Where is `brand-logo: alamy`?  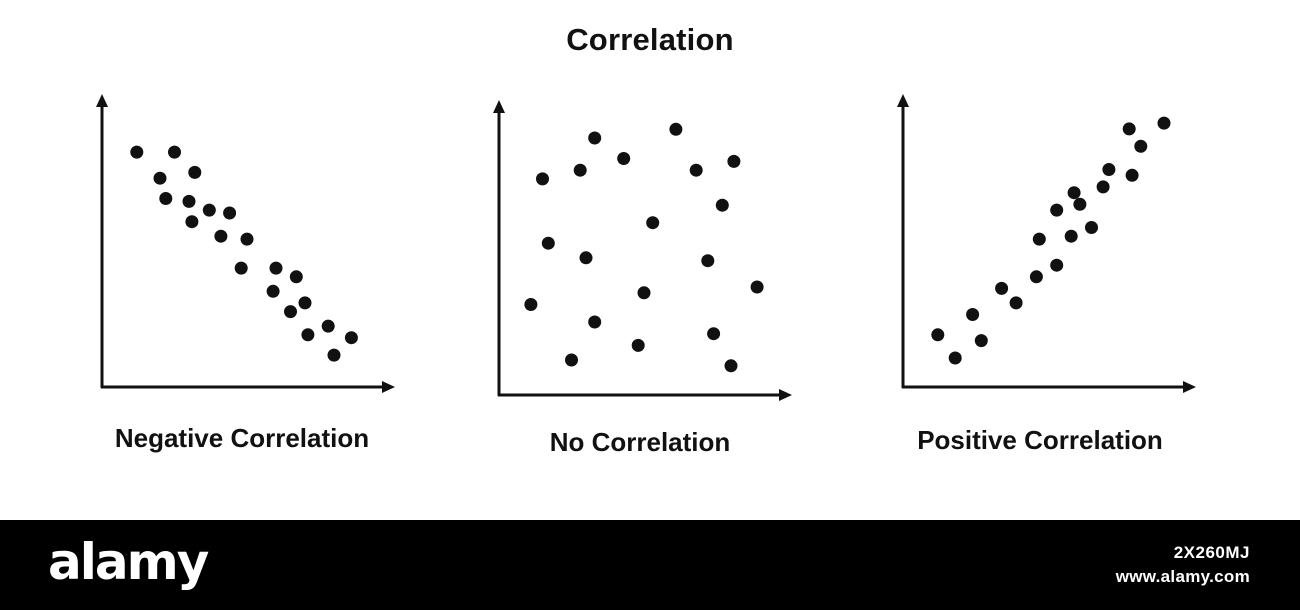 brand-logo: alamy is located at coordinates (128, 562).